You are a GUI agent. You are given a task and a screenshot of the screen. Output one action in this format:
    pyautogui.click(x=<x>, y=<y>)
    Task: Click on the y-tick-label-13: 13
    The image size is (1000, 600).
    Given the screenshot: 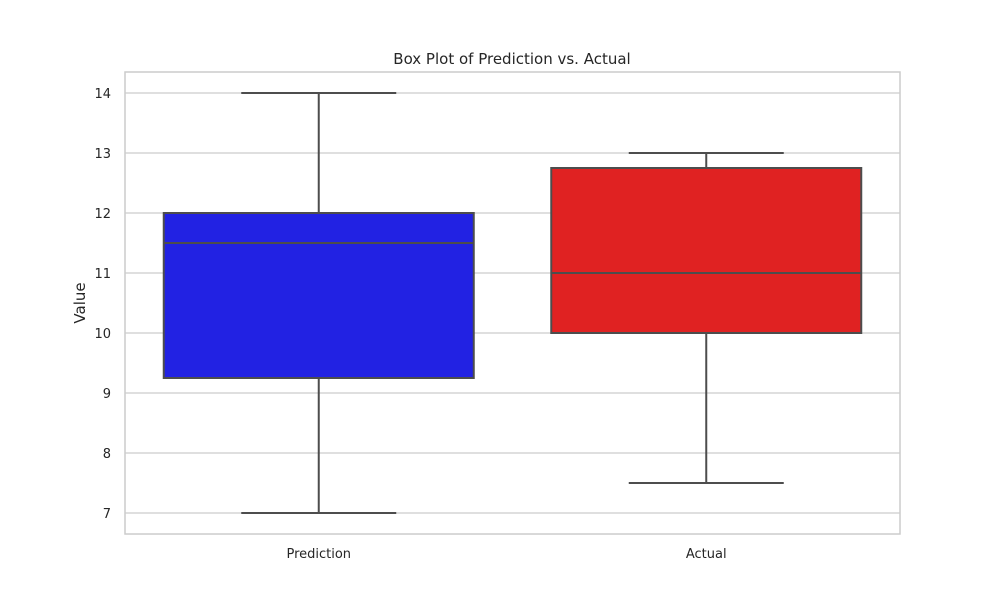 What is the action you would take?
    pyautogui.click(x=102, y=154)
    